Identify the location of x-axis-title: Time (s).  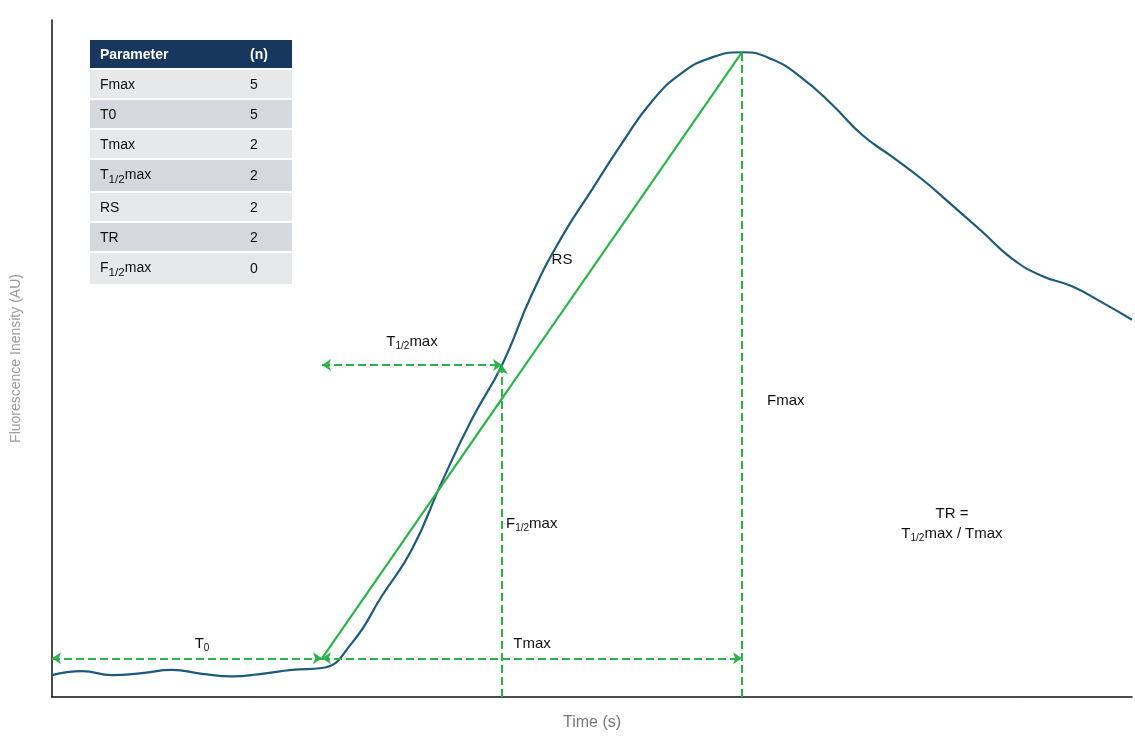
(592, 721).